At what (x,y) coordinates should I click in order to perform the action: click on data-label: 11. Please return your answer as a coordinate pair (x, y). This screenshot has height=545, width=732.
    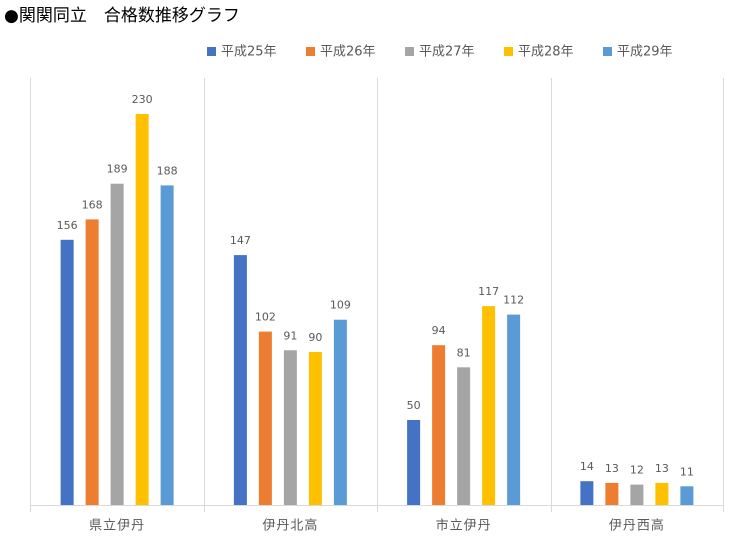
    Looking at the image, I should click on (687, 471).